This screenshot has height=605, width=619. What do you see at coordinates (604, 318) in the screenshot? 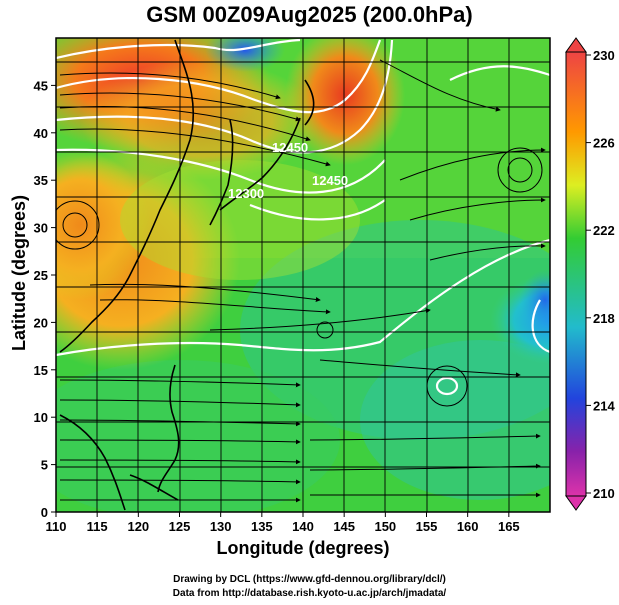
I see `colorbar-tick-label: 218` at bounding box center [604, 318].